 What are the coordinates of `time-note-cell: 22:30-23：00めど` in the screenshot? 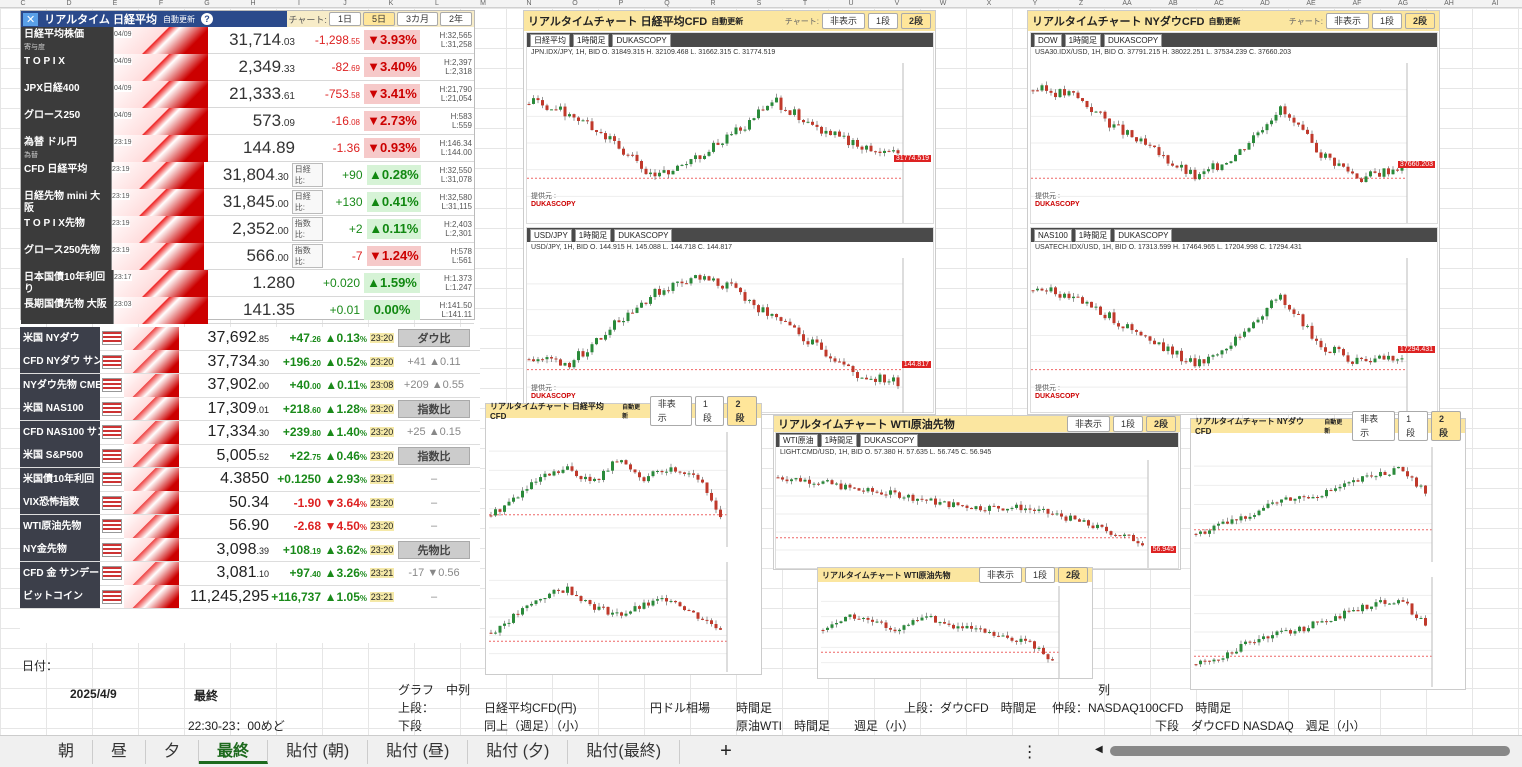 It's located at (236, 726).